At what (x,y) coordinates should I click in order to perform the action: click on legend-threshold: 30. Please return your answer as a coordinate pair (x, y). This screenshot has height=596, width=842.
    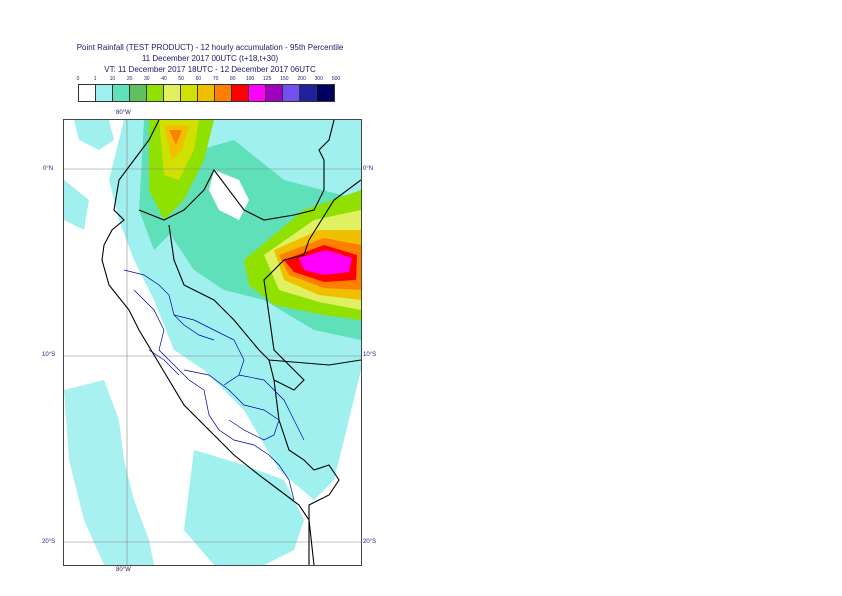
    Looking at the image, I should click on (147, 79).